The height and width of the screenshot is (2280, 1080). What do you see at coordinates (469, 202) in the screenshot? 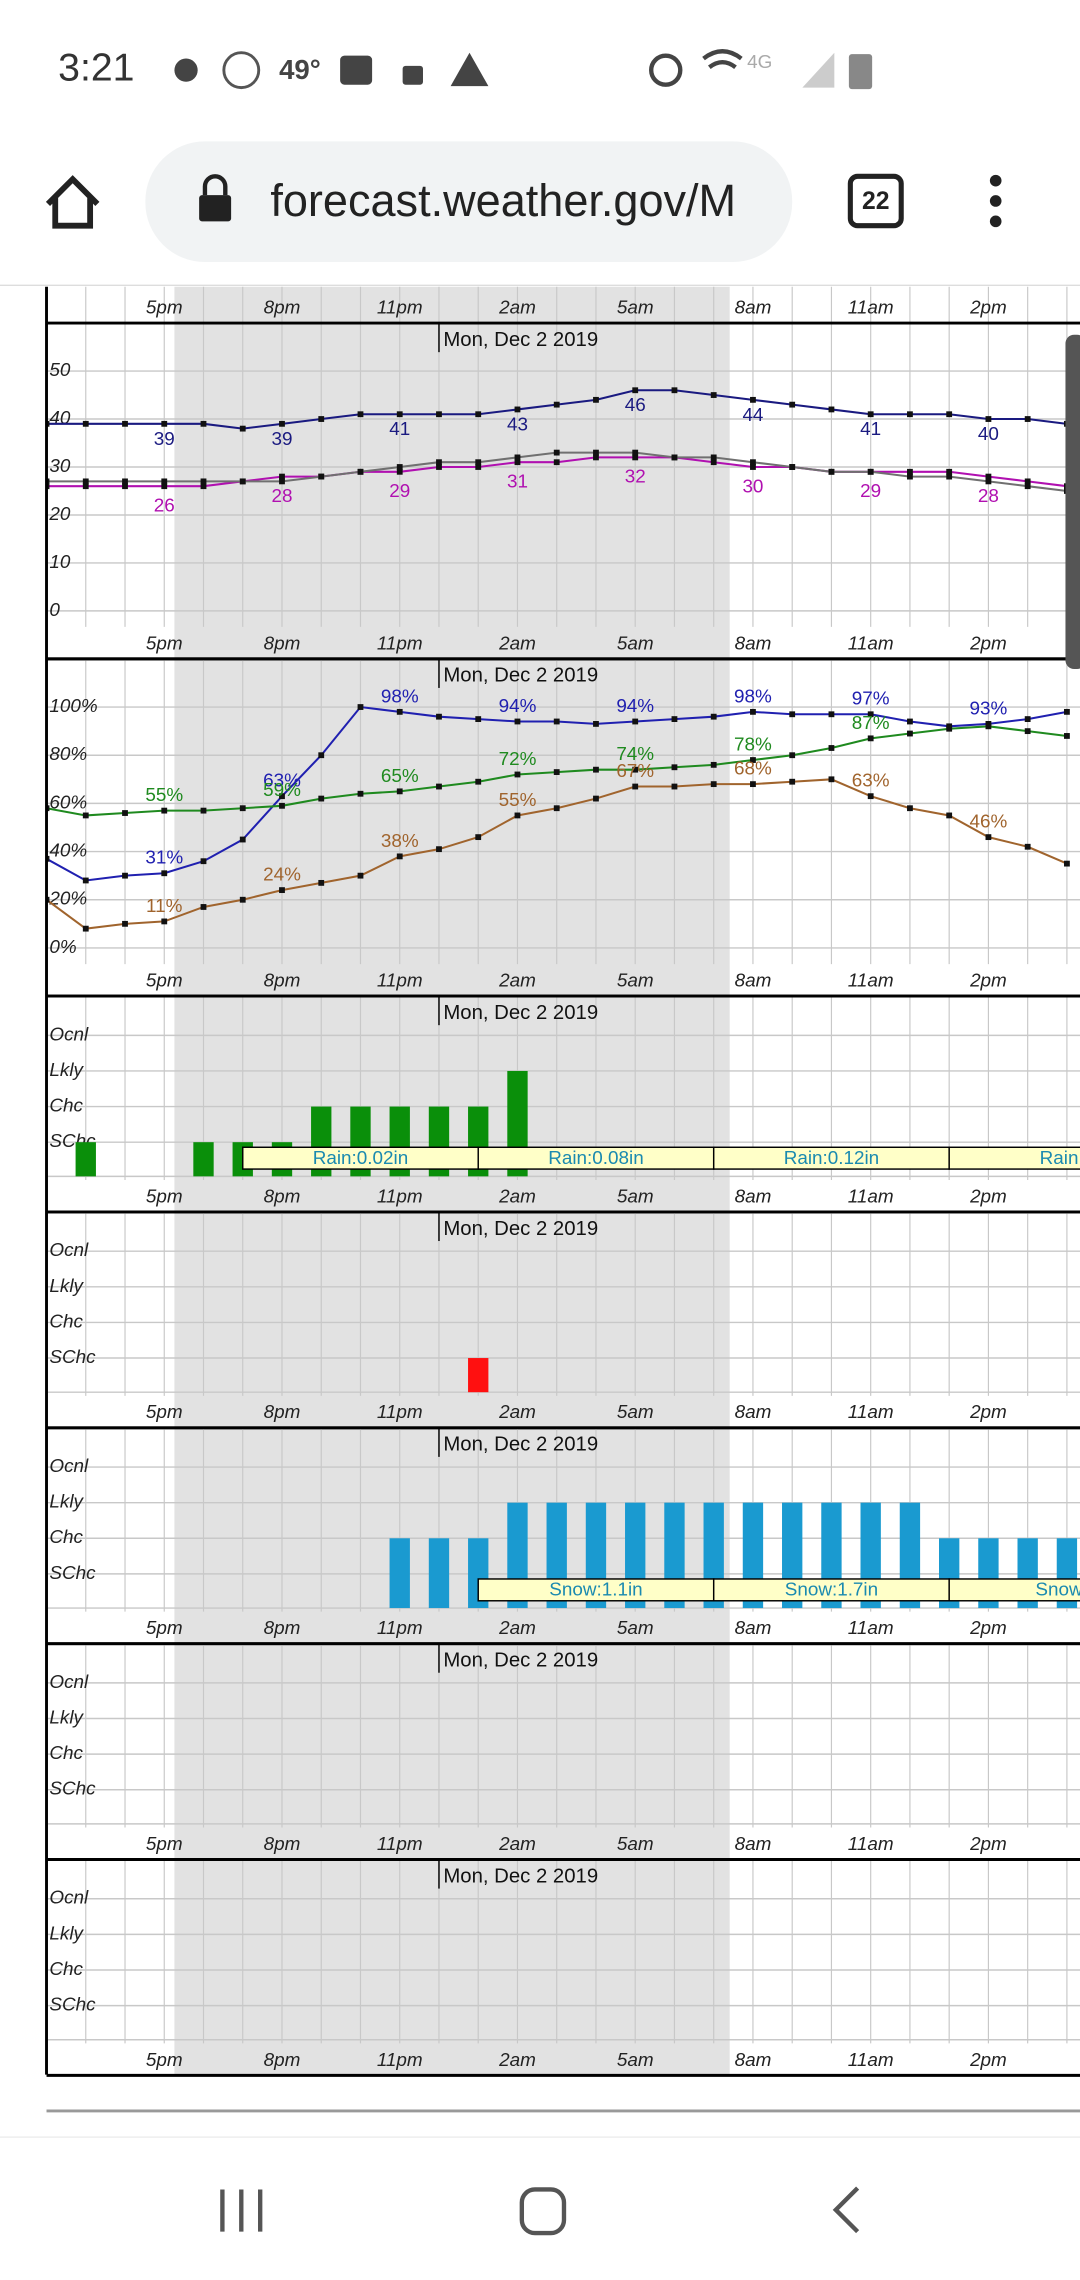
I see `address-bar` at bounding box center [469, 202].